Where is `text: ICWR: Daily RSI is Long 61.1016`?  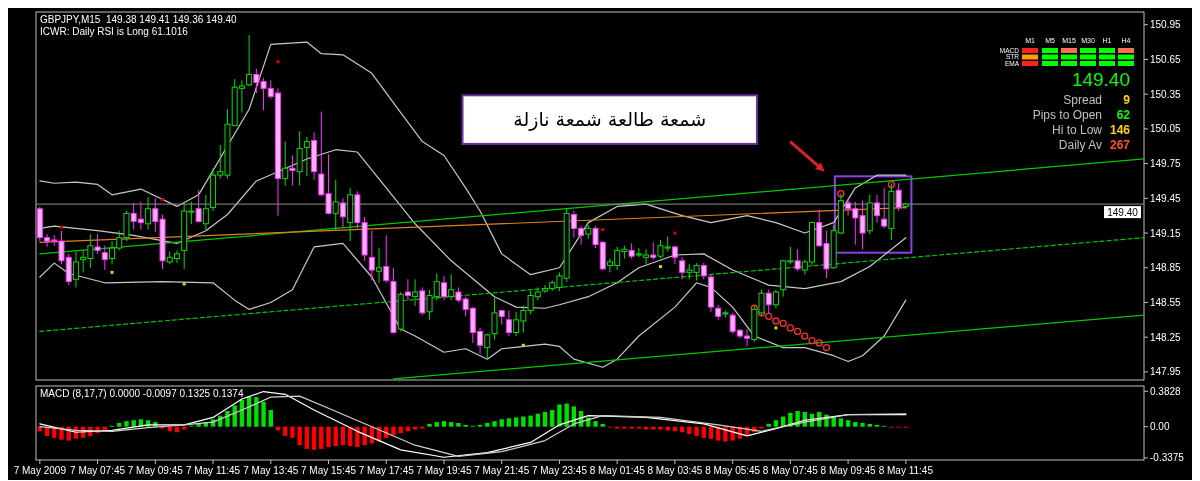 text: ICWR: Daily RSI is Long 61.1016 is located at coordinates (114, 31).